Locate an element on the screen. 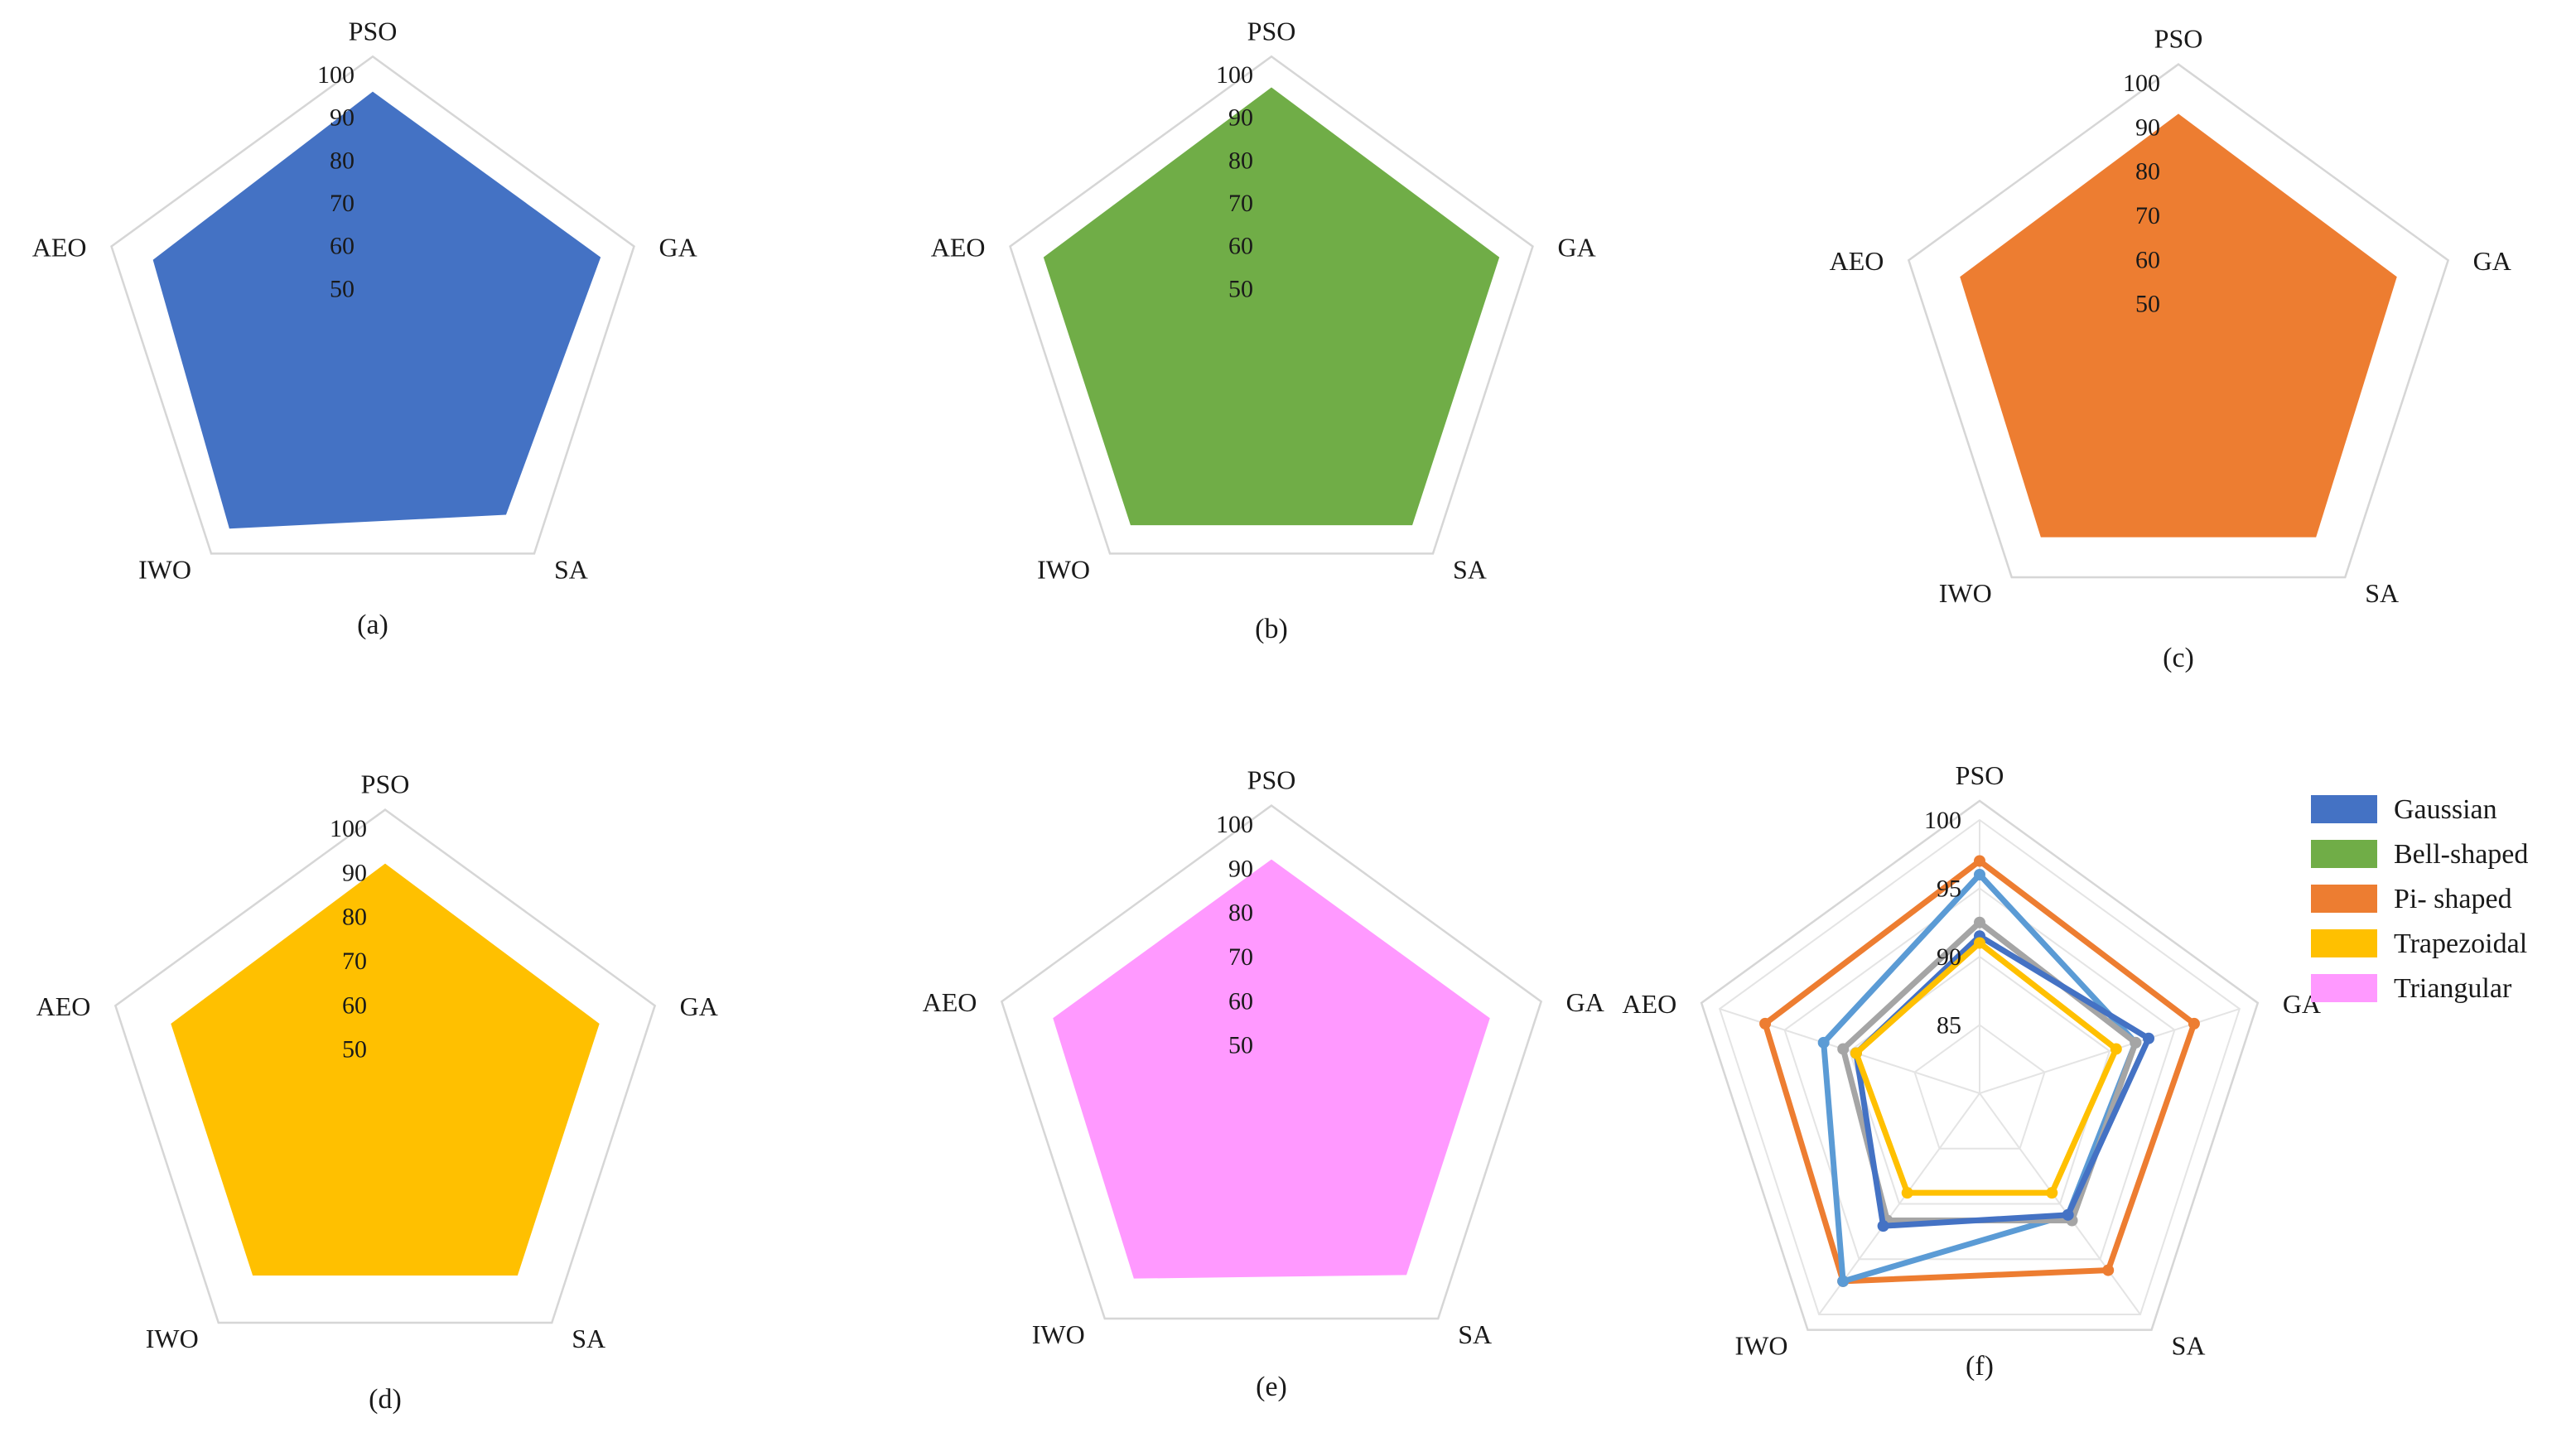  radar-panel-c: 50 60 70 80 90 100 PSO GA SA IWO AEO (c) is located at coordinates (2170, 348).